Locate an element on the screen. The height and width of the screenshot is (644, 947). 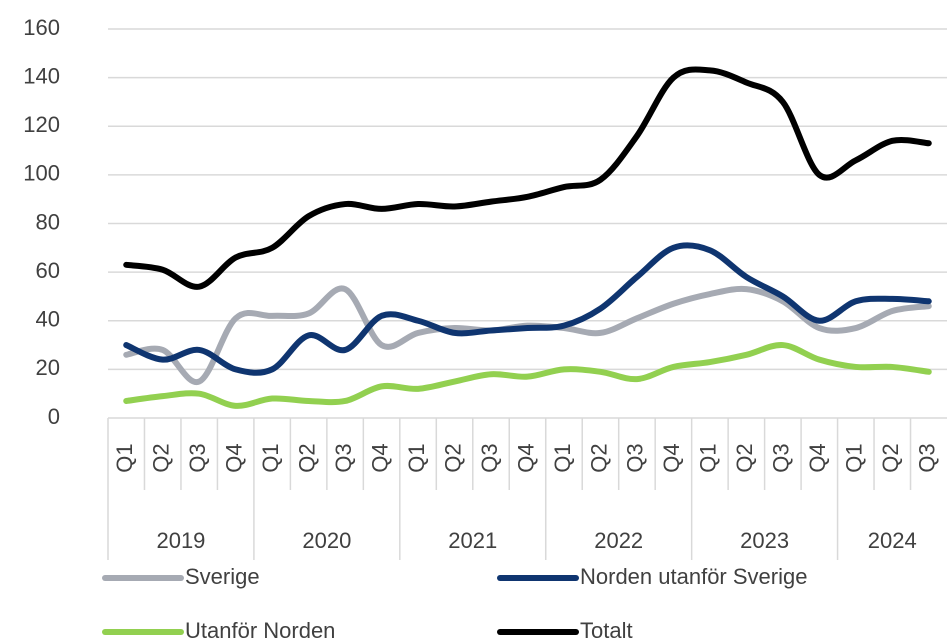
x-group-label: 2022 is located at coordinates (618, 540).